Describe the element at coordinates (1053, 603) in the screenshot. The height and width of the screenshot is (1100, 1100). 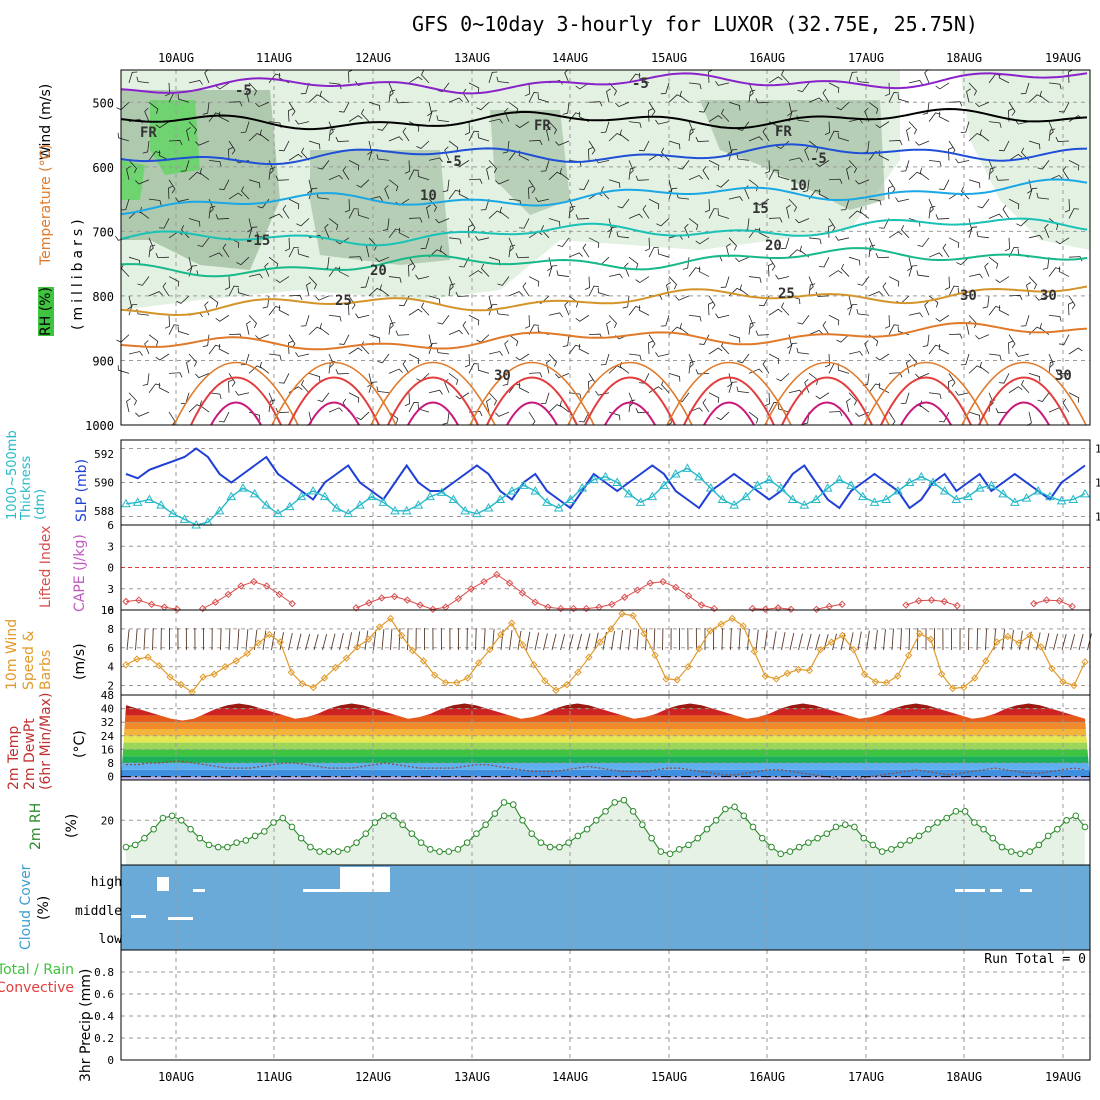
I see `li-line` at that location.